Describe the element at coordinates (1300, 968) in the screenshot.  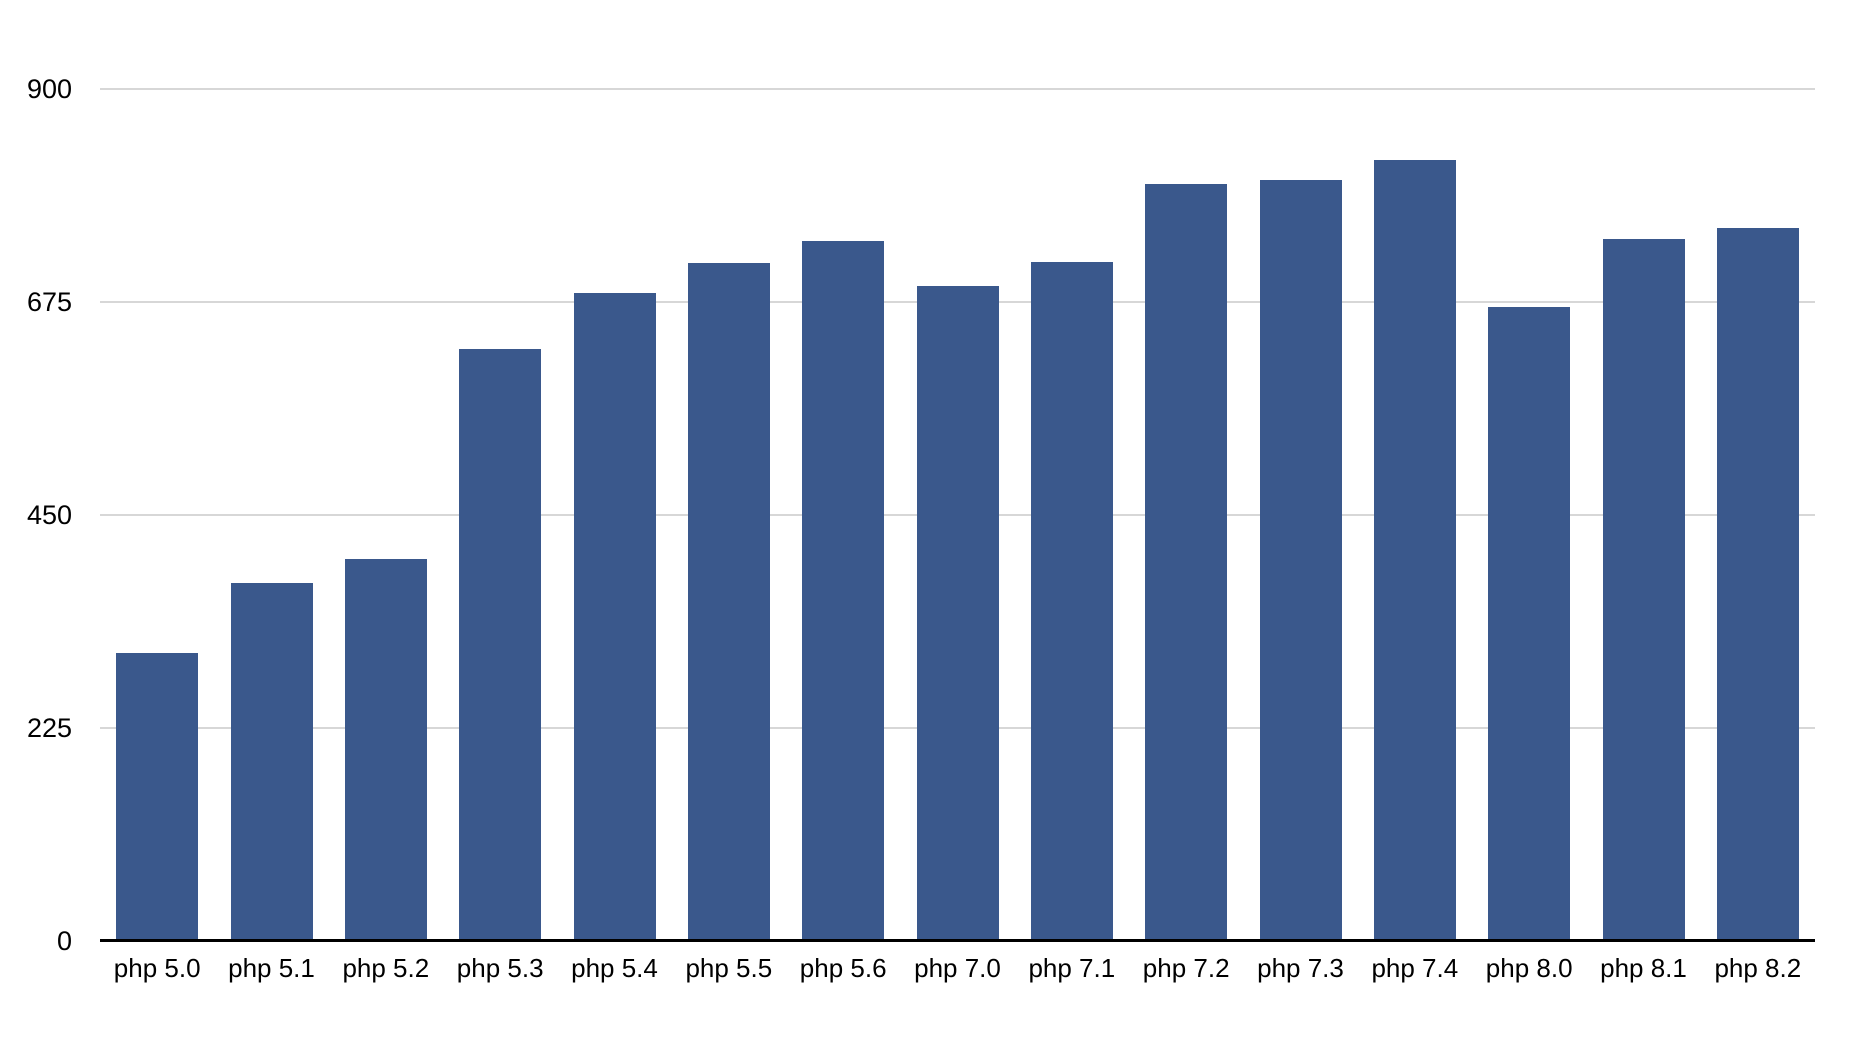
I see `x-tick-label: php 7.3` at that location.